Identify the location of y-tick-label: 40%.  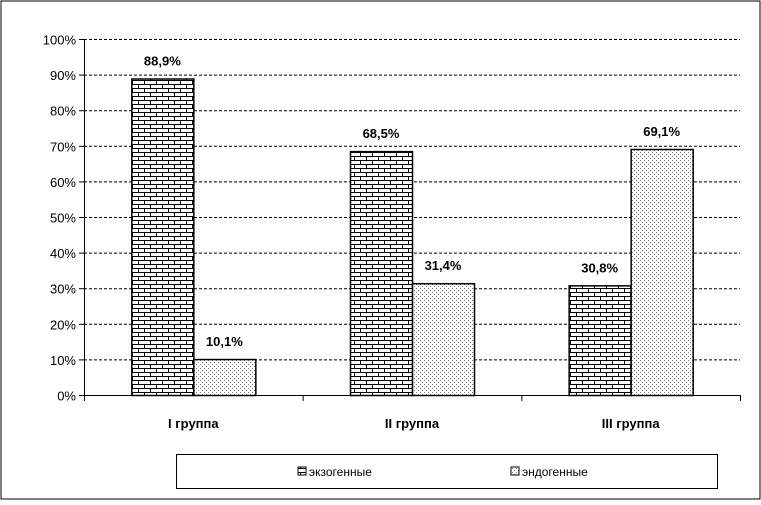
(63, 253).